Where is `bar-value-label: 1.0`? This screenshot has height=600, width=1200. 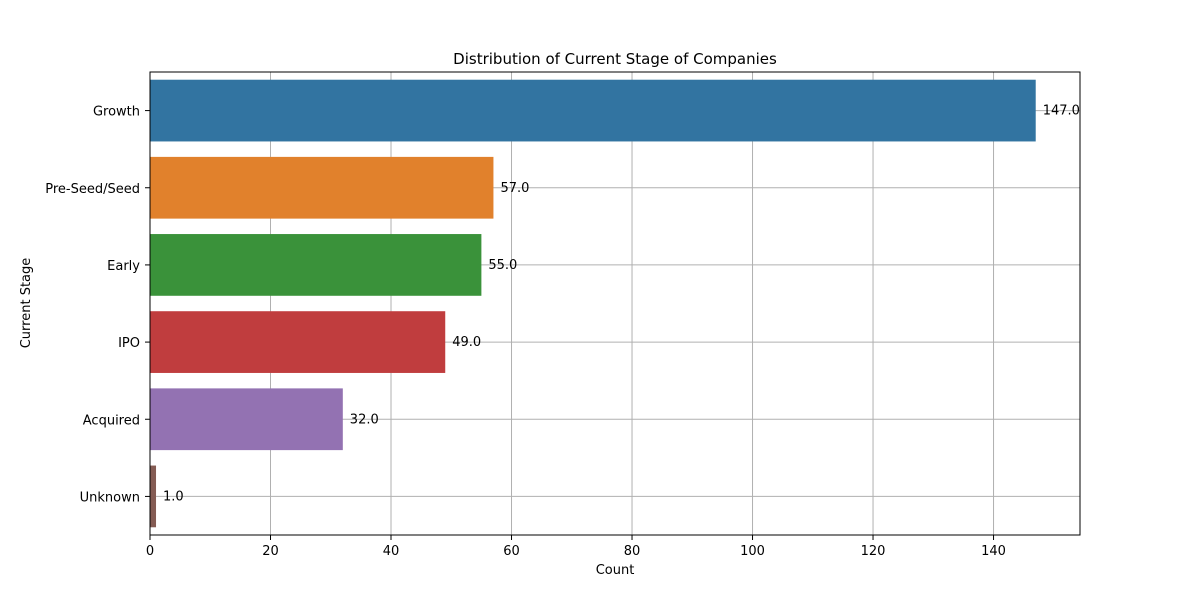 bar-value-label: 1.0 is located at coordinates (173, 496).